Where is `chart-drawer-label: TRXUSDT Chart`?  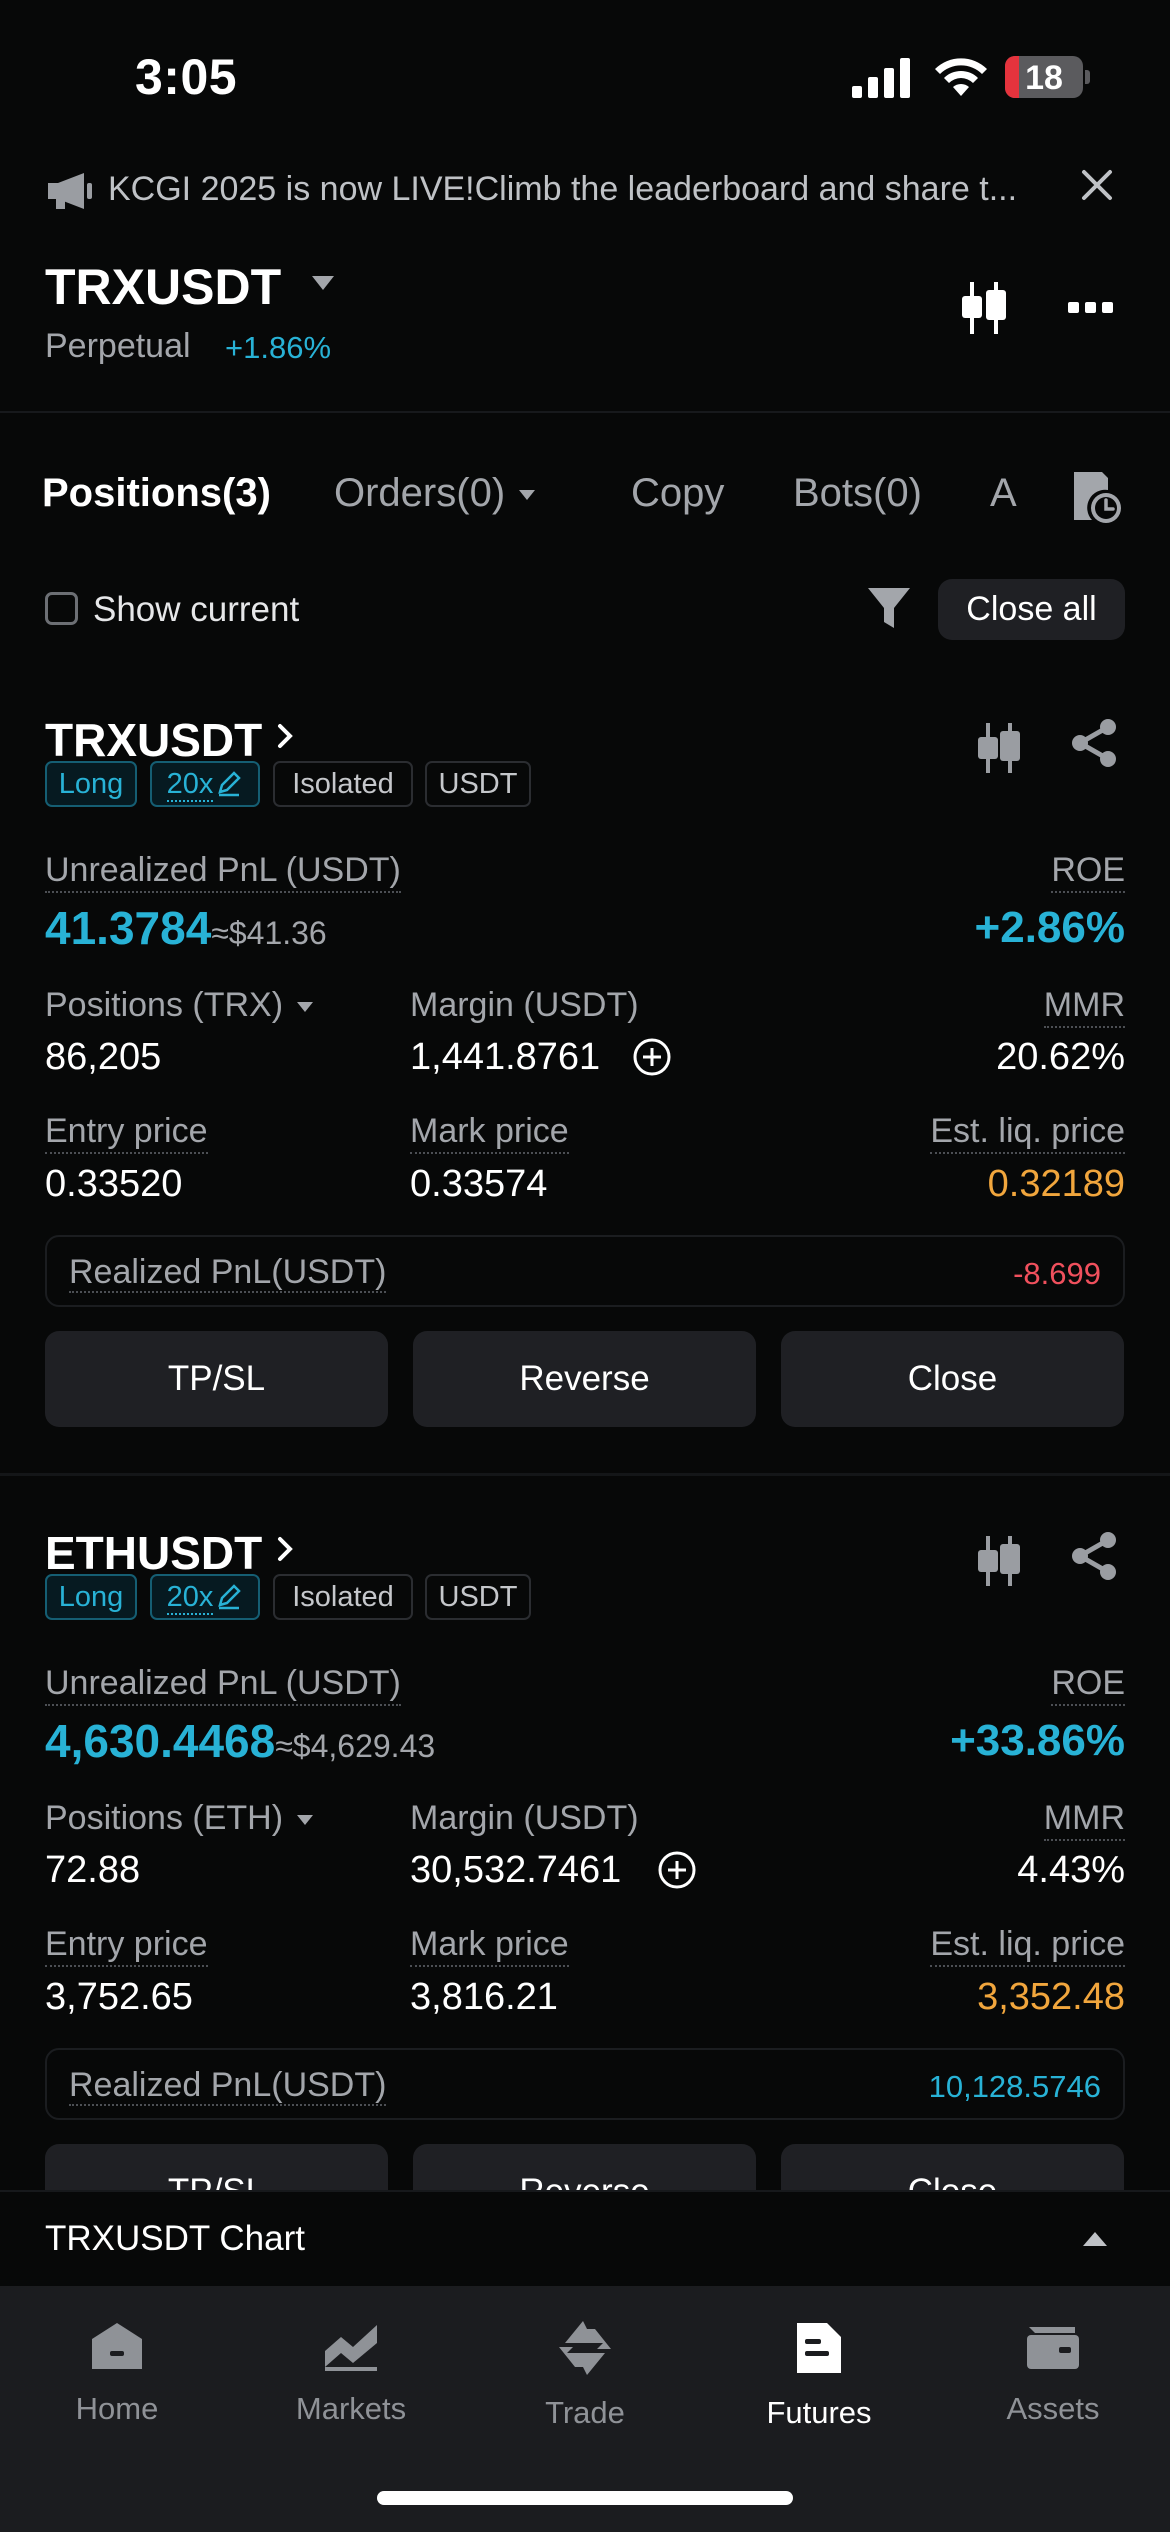 chart-drawer-label: TRXUSDT Chart is located at coordinates (175, 2238).